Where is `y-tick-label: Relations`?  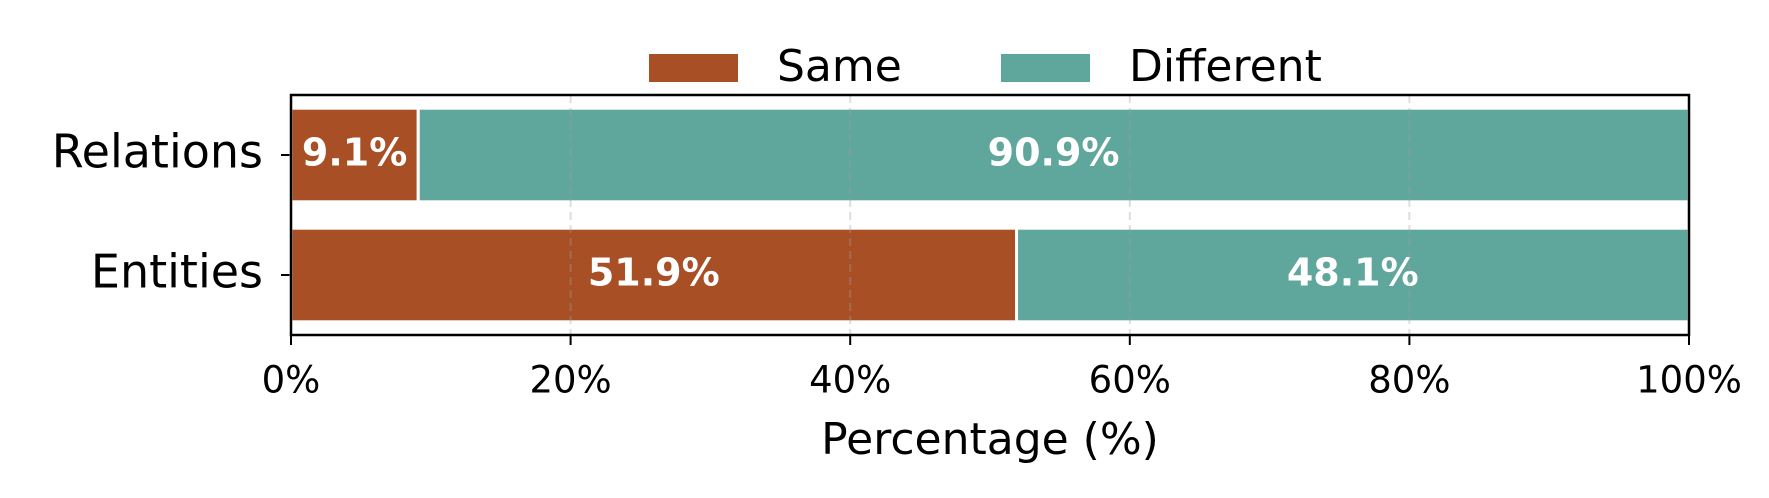 y-tick-label: Relations is located at coordinates (157, 152).